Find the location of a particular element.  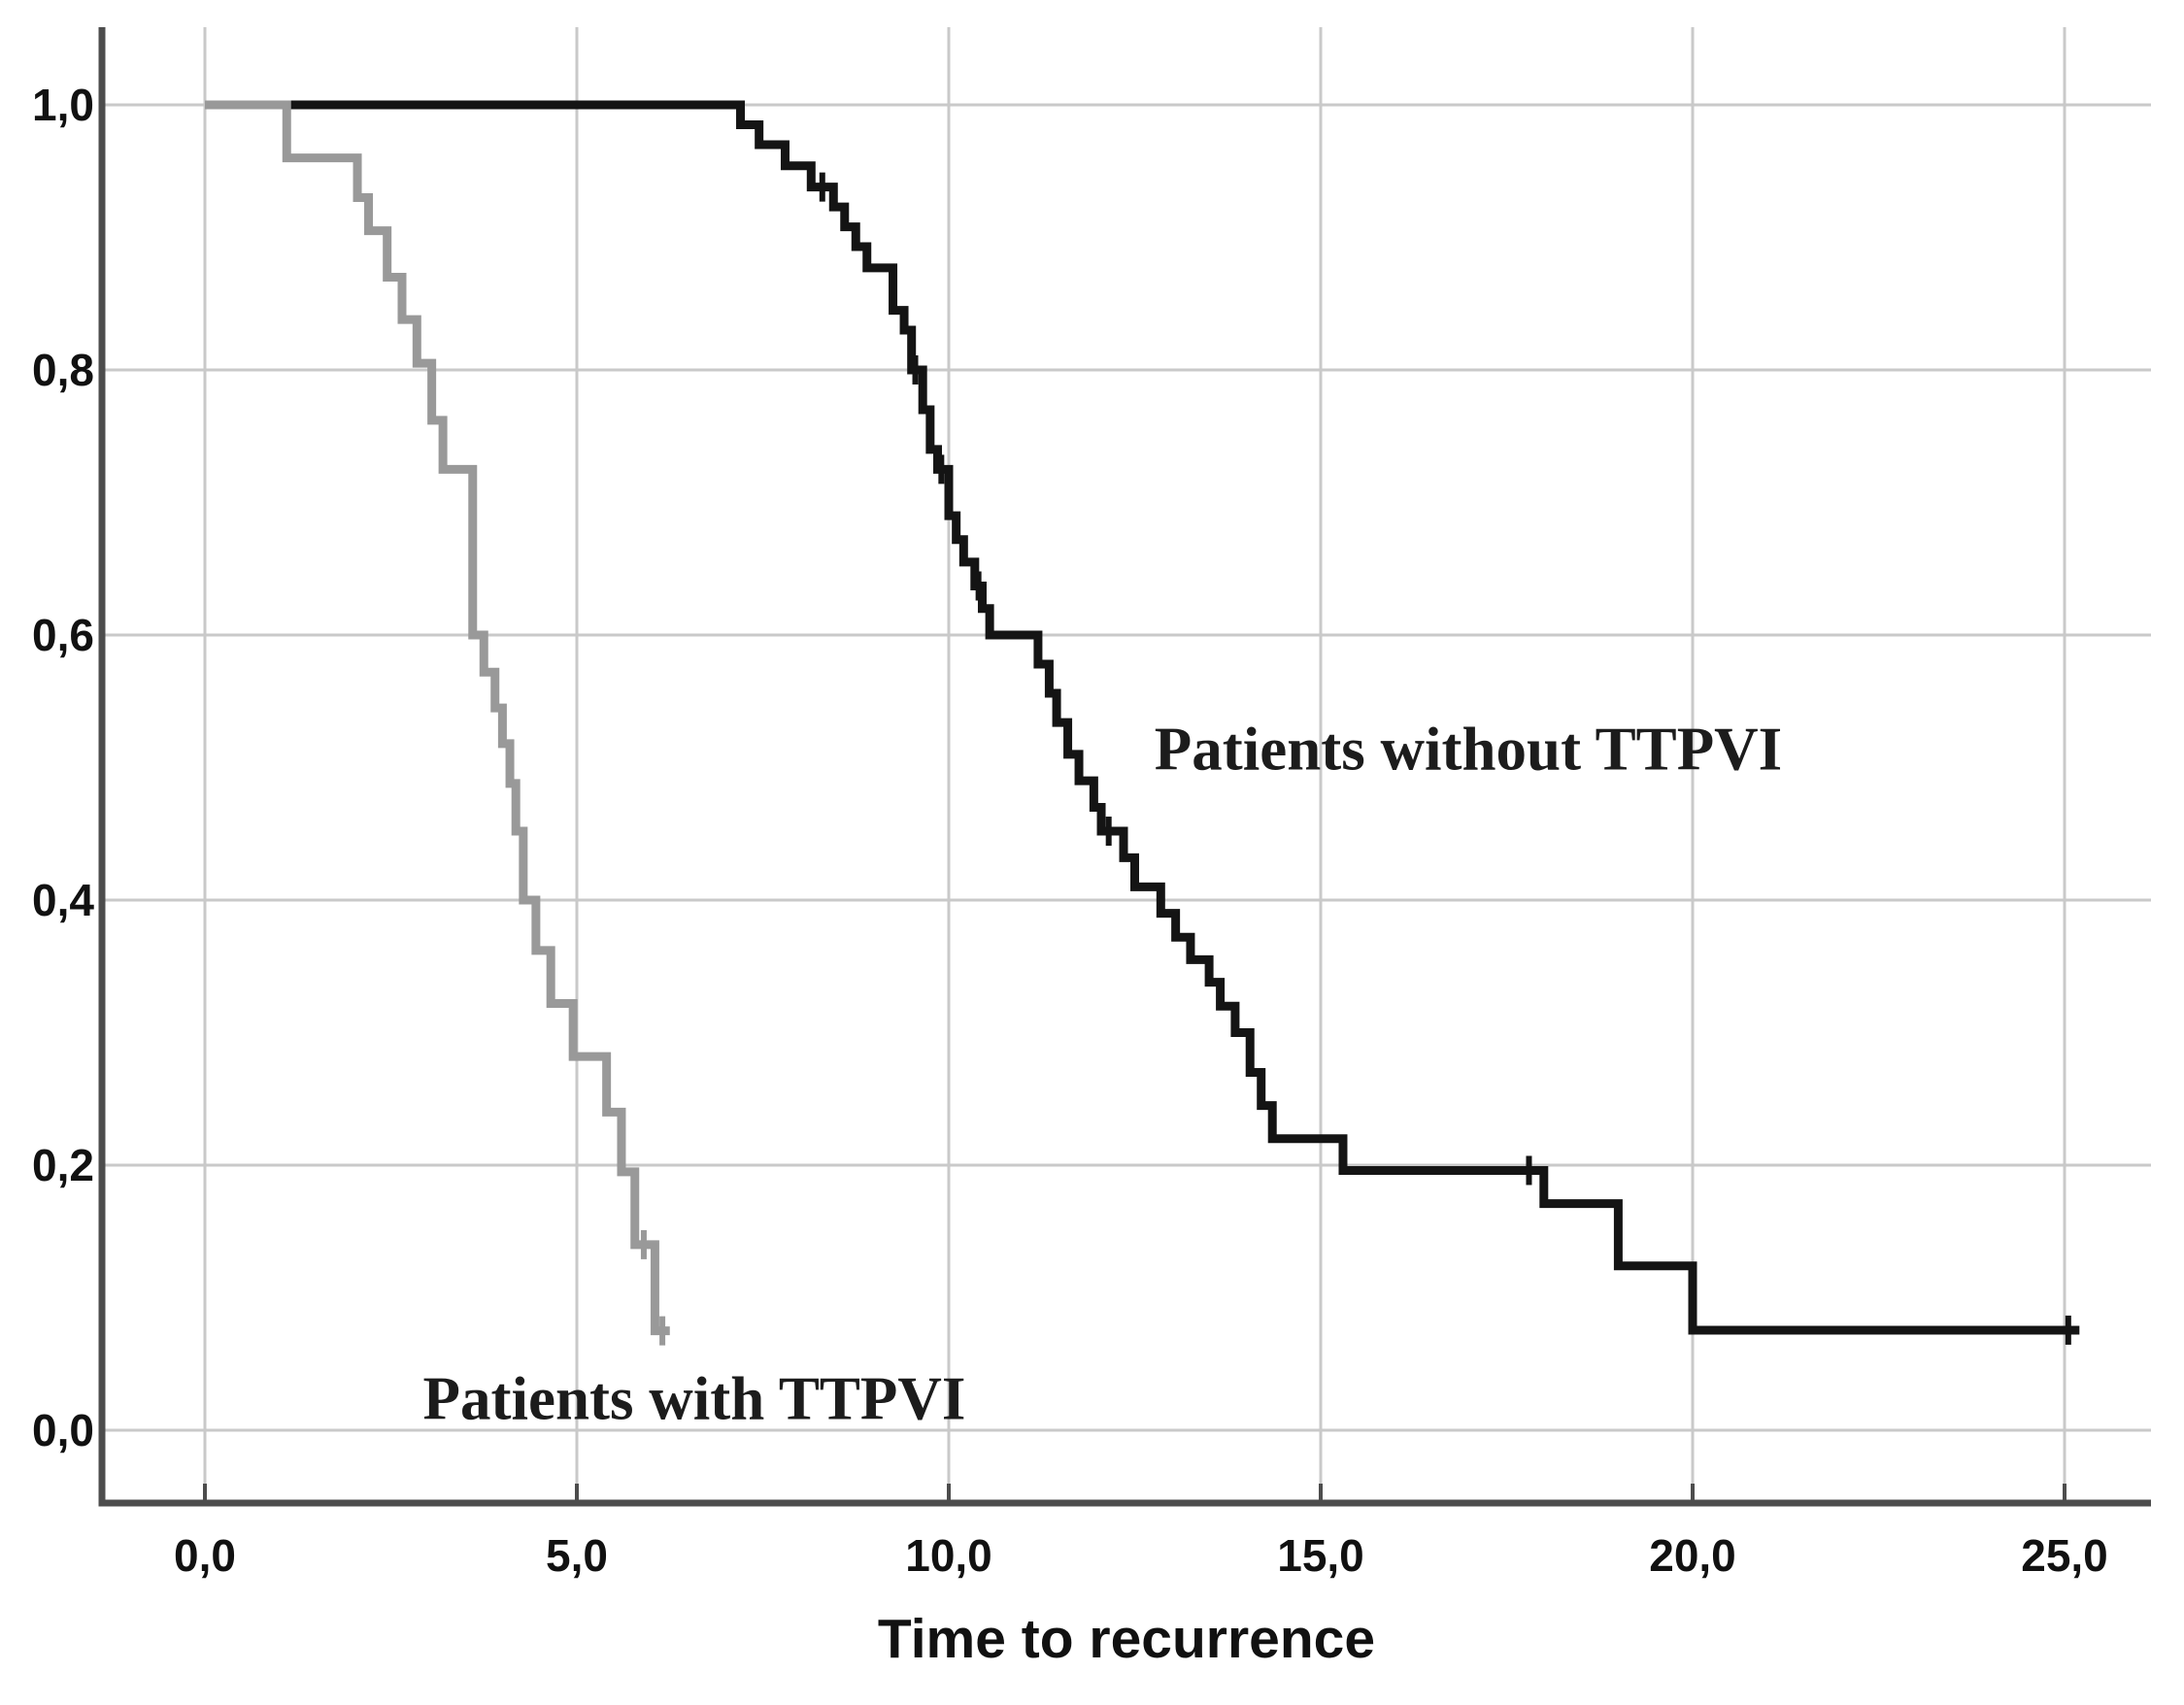

x-tick-label: 5,0 is located at coordinates (577, 1556).